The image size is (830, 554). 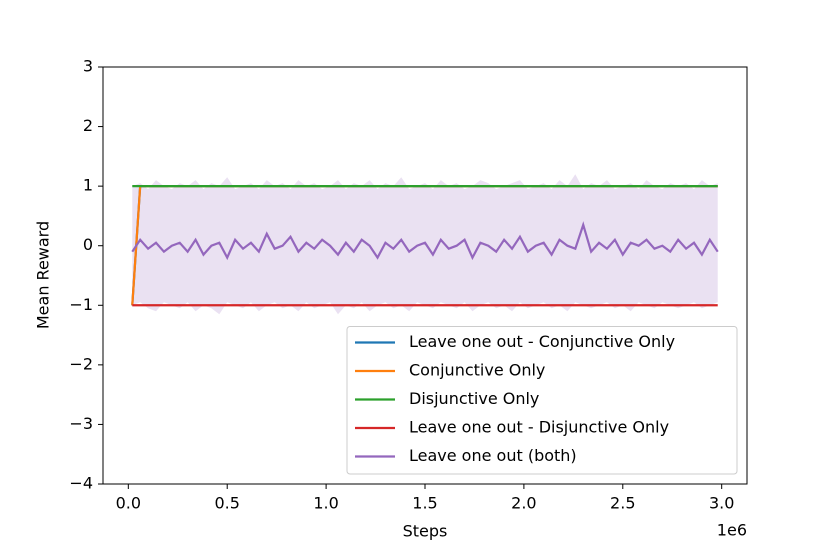 What do you see at coordinates (88, 125) in the screenshot?
I see `y-tick-label: 2` at bounding box center [88, 125].